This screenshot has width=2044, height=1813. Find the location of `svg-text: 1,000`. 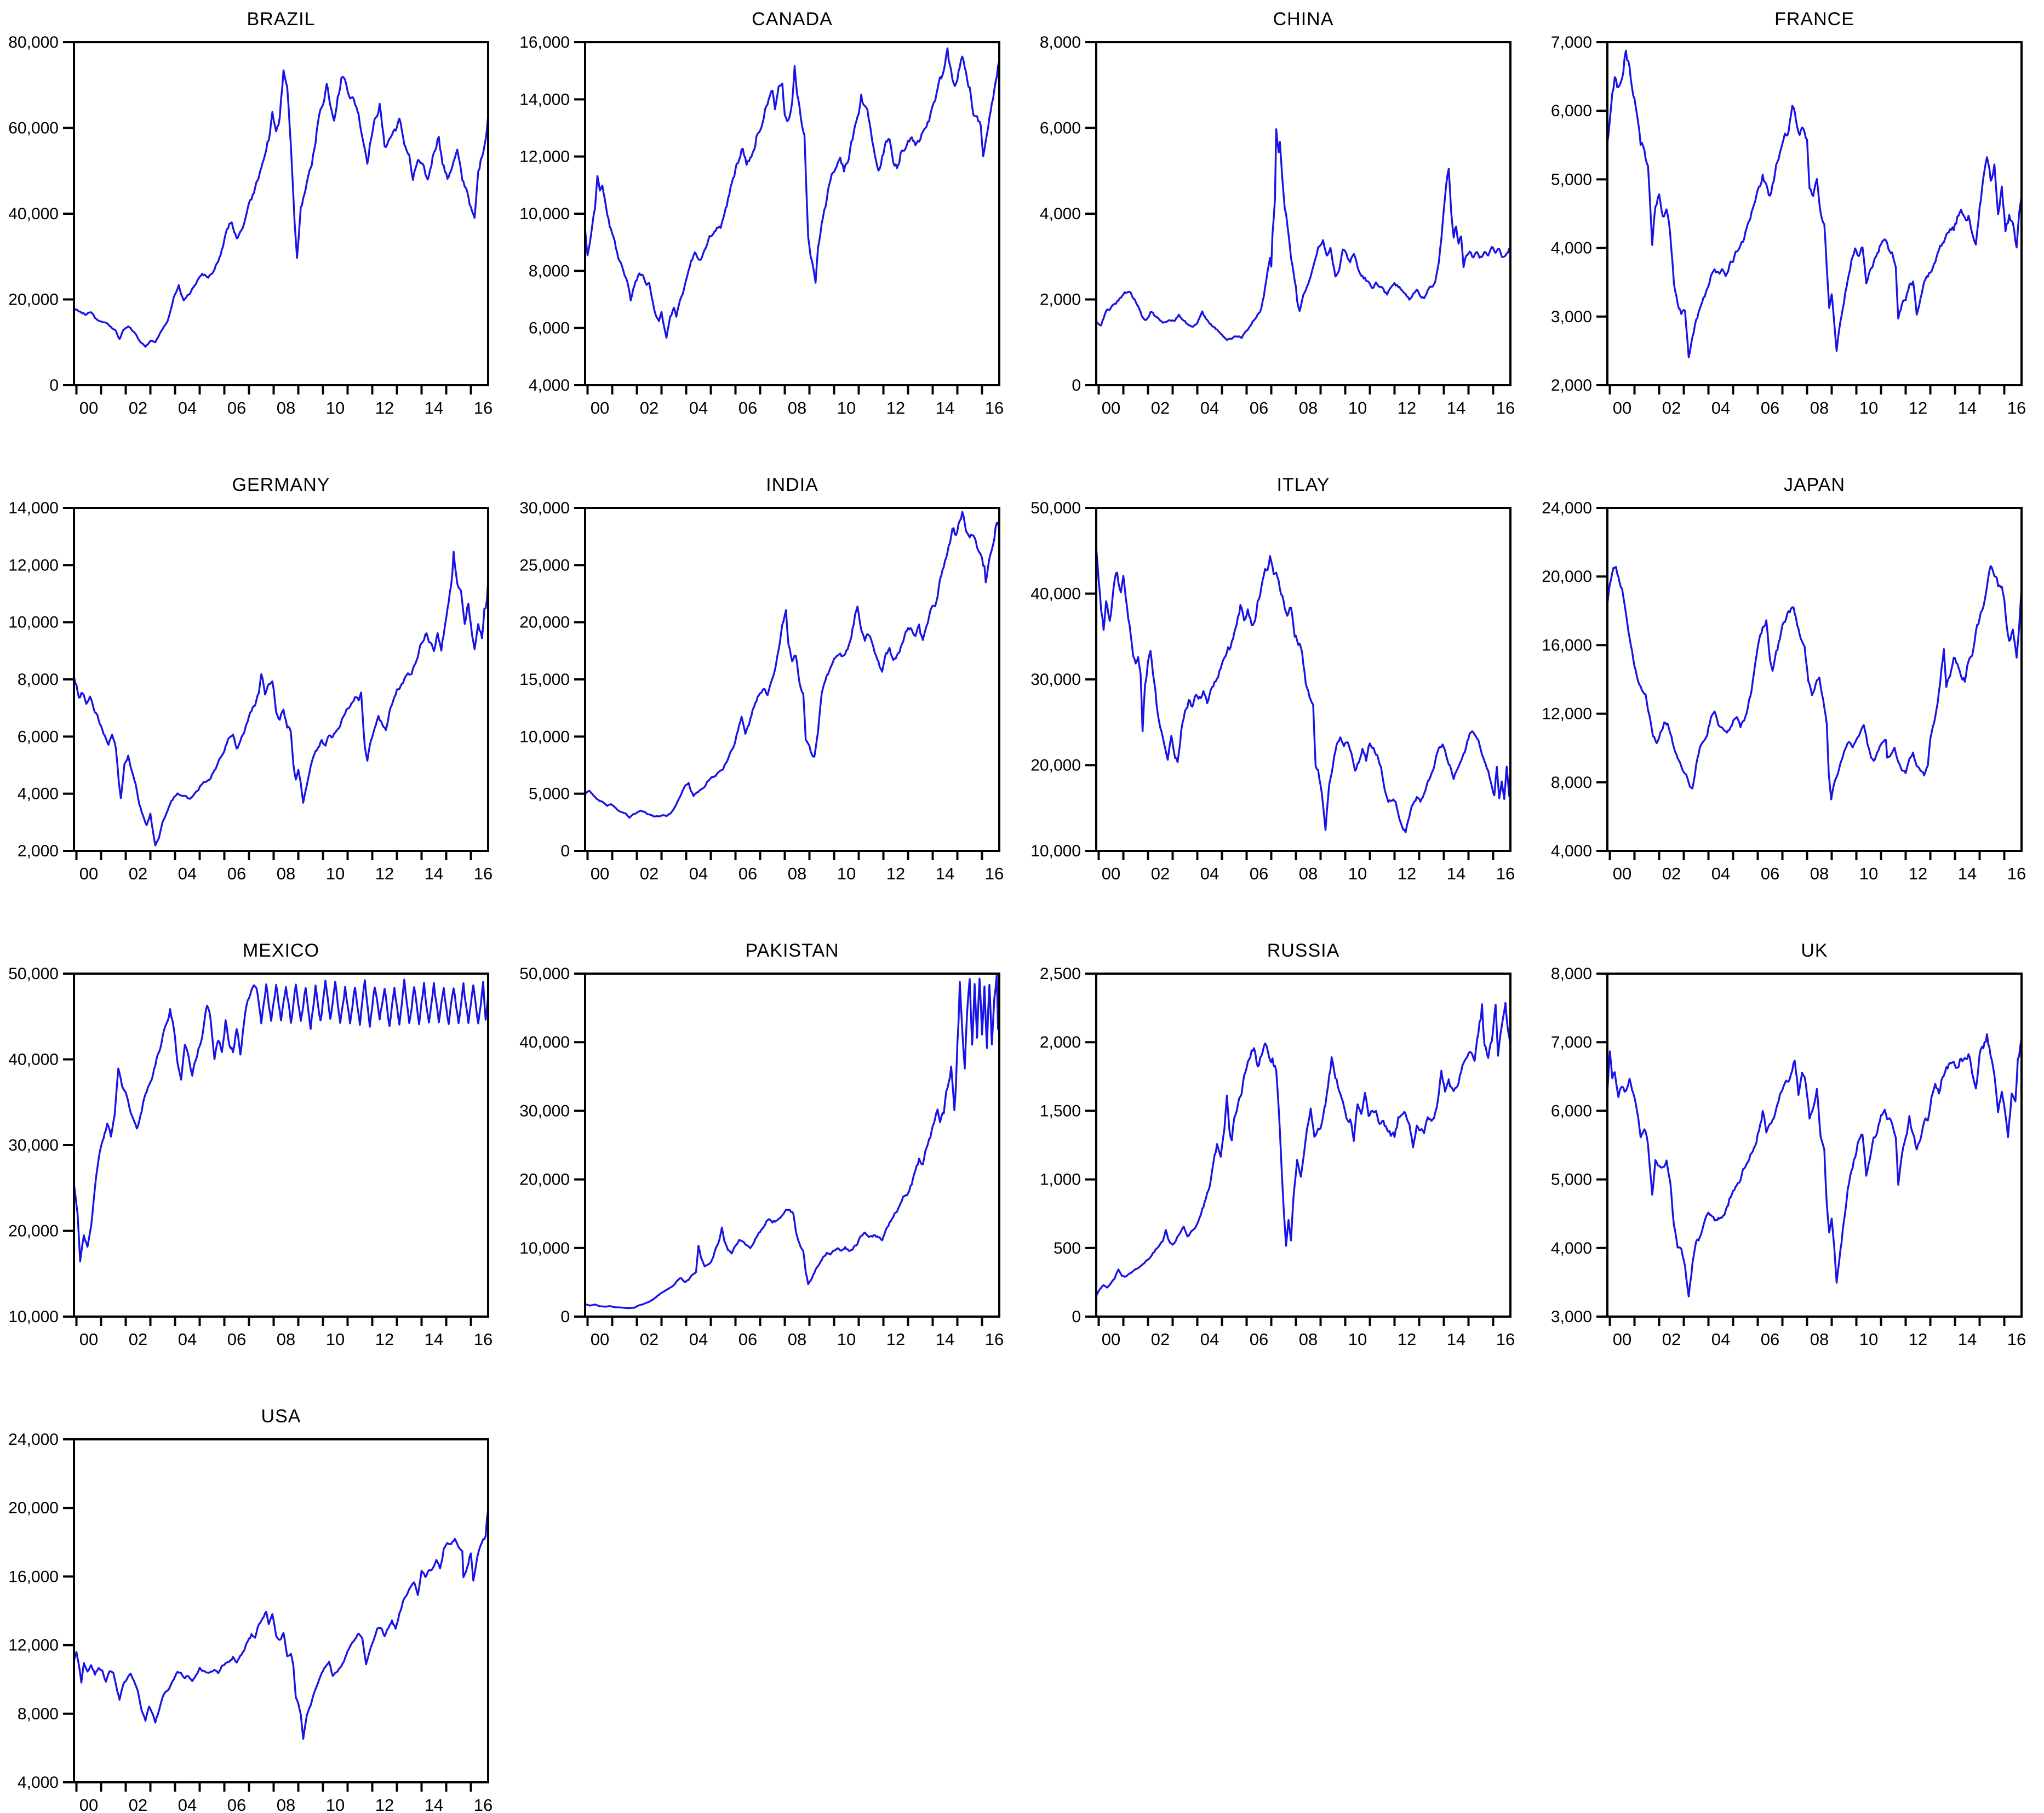

svg-text: 1,000 is located at coordinates (1060, 1180).